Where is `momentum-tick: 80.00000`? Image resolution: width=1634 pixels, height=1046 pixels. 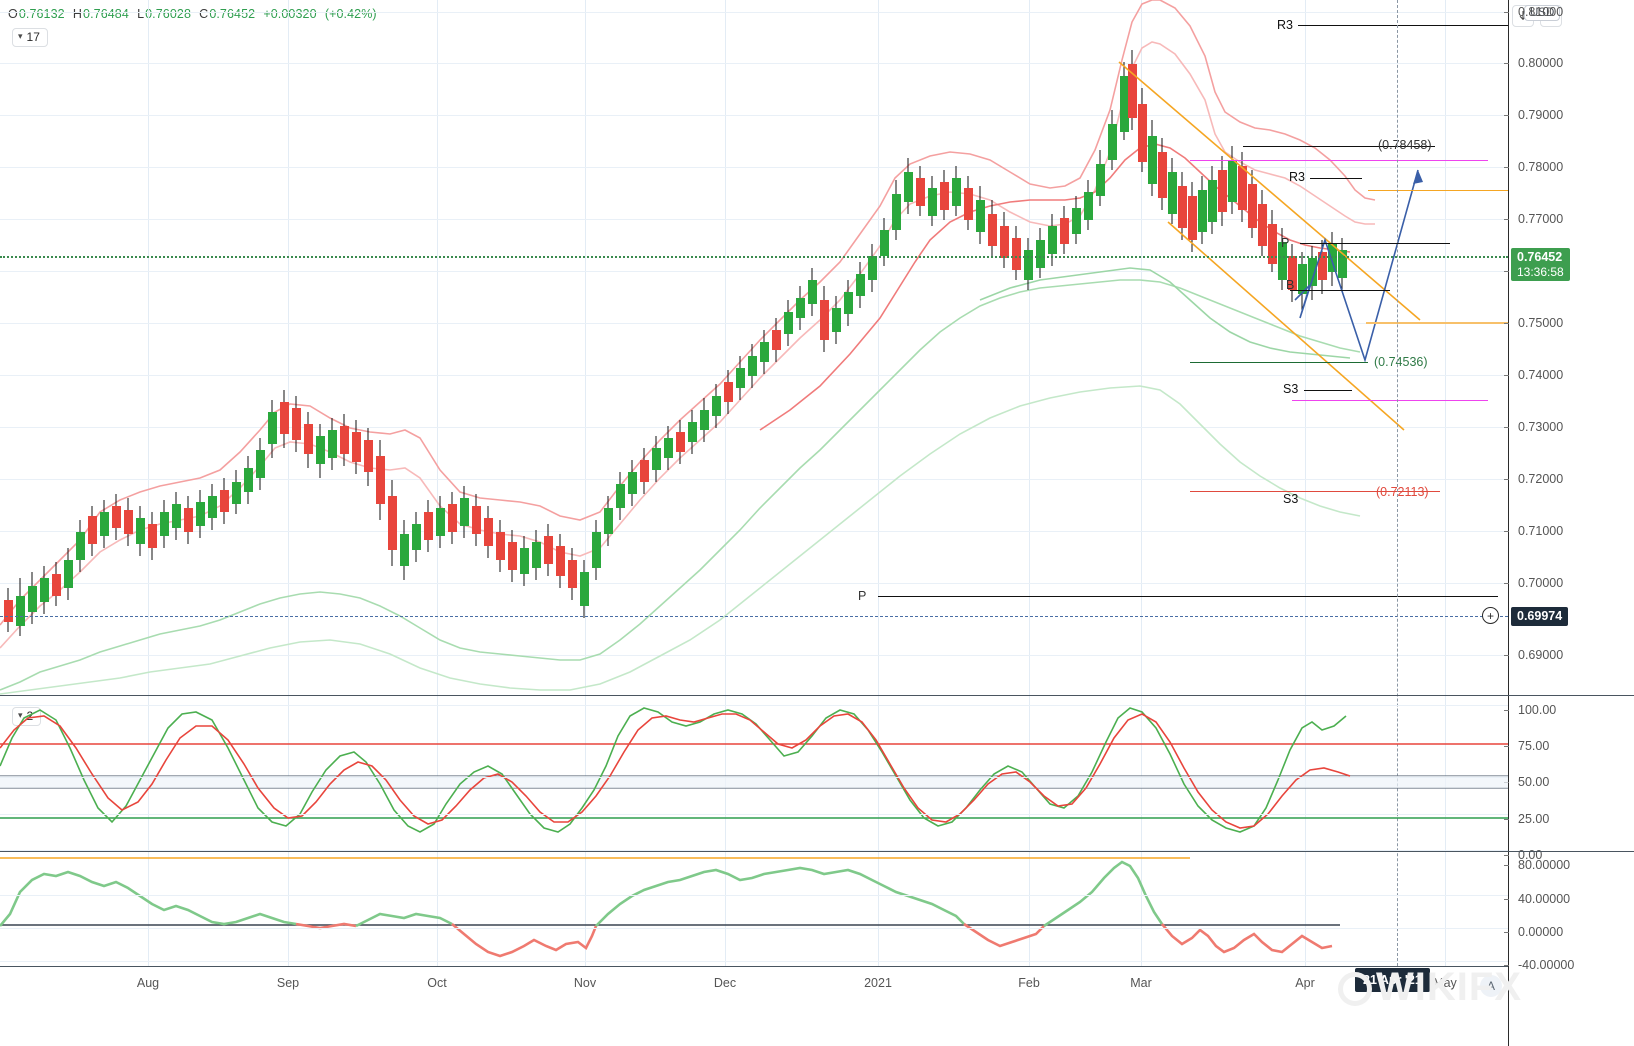
momentum-tick: 80.00000 is located at coordinates (1544, 865).